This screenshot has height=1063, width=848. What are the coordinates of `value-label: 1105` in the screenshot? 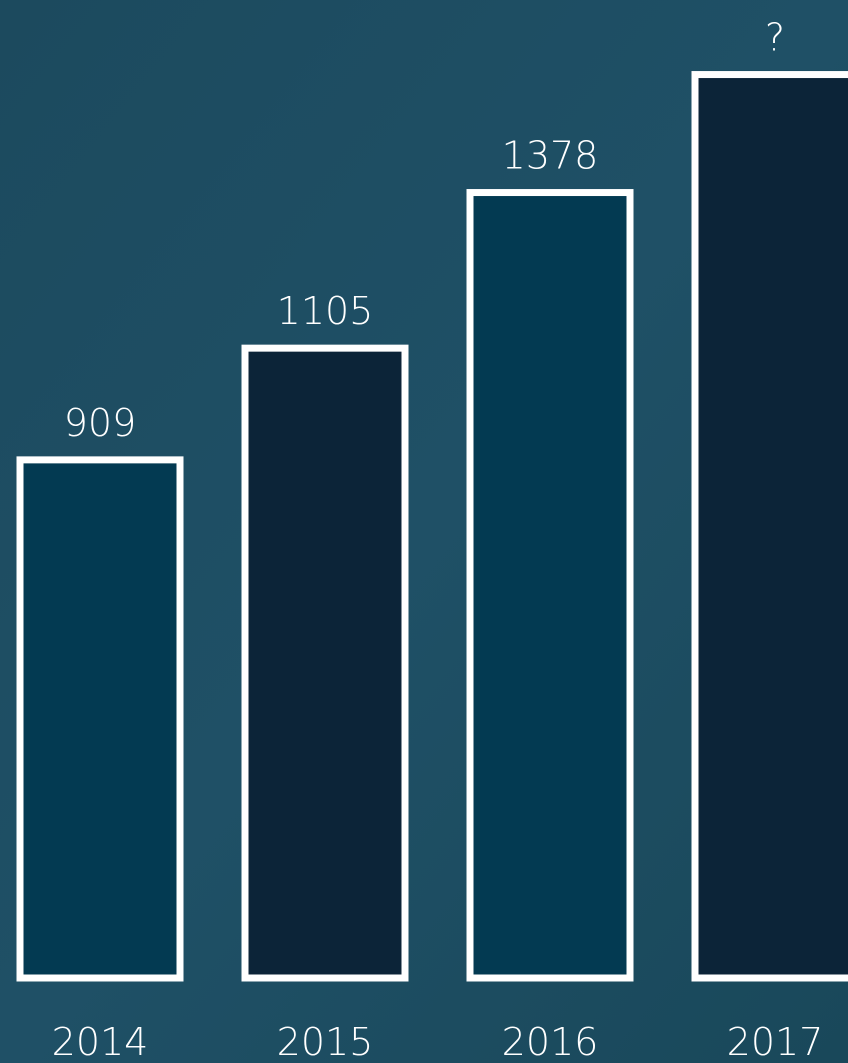 It's located at (325, 311).